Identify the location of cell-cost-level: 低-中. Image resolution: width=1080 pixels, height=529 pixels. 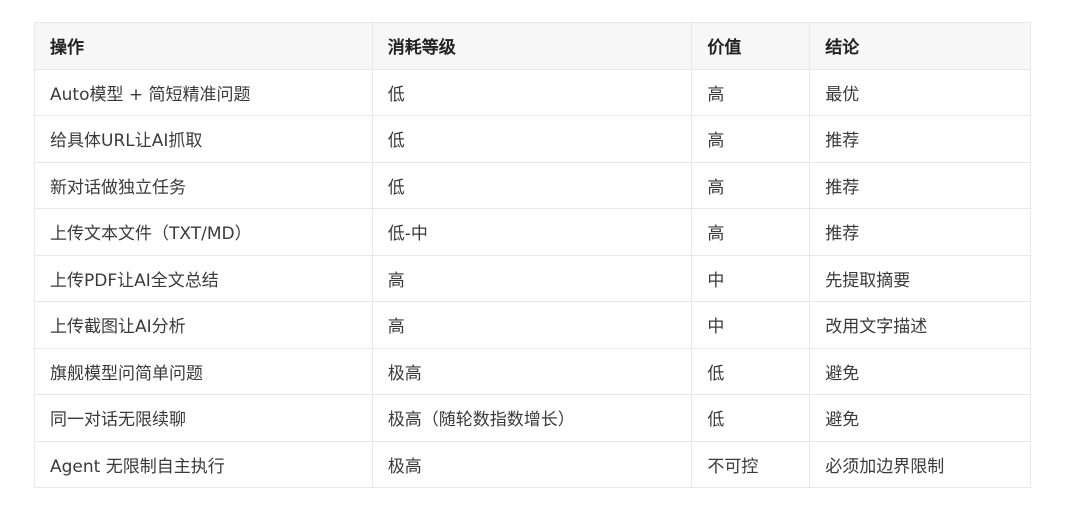
(532, 232).